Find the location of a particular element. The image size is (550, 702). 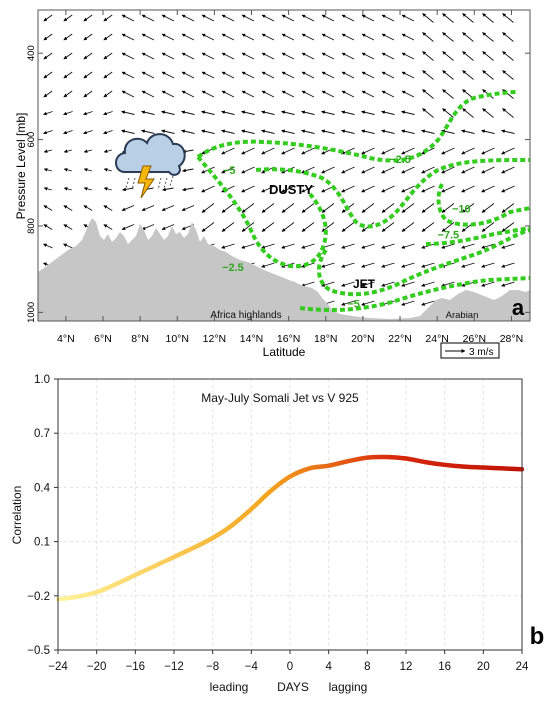

x-tick-label: −4 is located at coordinates (252, 667).